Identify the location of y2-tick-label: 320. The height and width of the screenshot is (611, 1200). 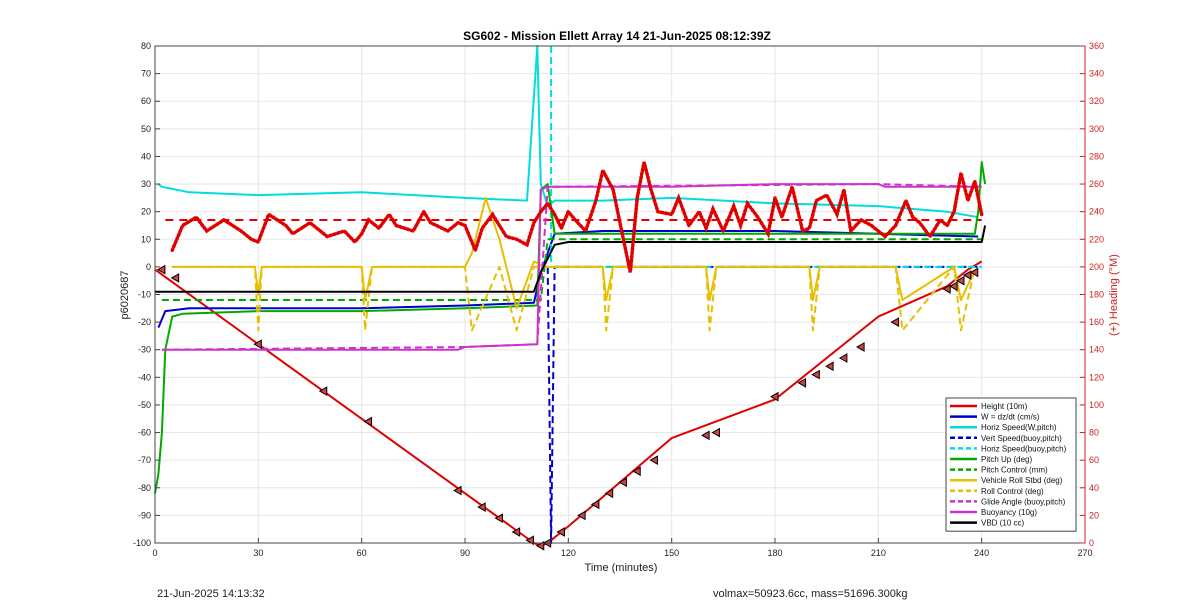
(1096, 101).